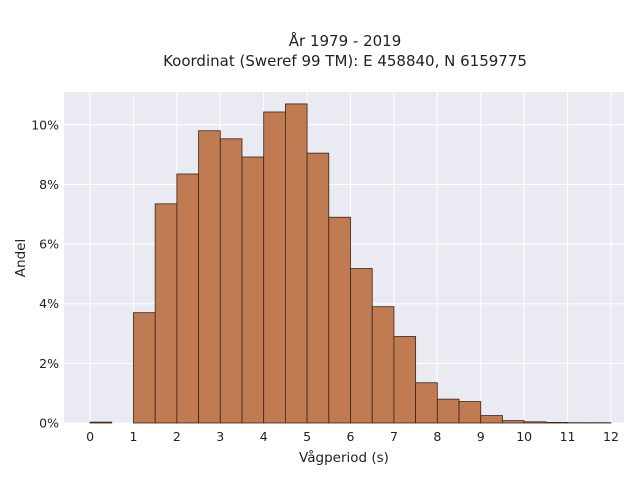  What do you see at coordinates (524, 436) in the screenshot?
I see `x-tick-label: 10` at bounding box center [524, 436].